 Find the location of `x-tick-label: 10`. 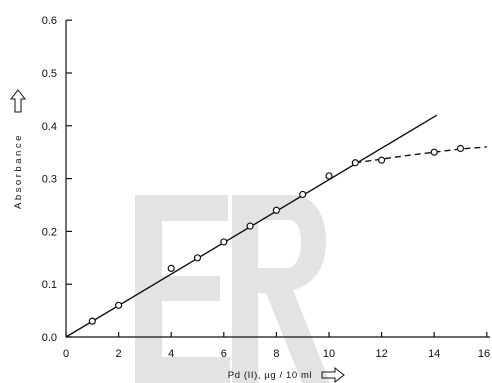

x-tick-label: 10 is located at coordinates (329, 354).